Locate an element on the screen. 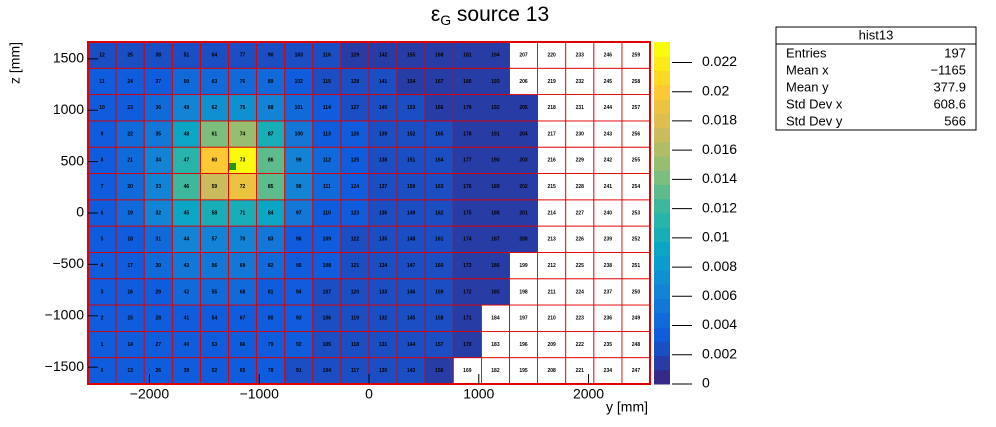  cell-label: 200 is located at coordinates (523, 240).